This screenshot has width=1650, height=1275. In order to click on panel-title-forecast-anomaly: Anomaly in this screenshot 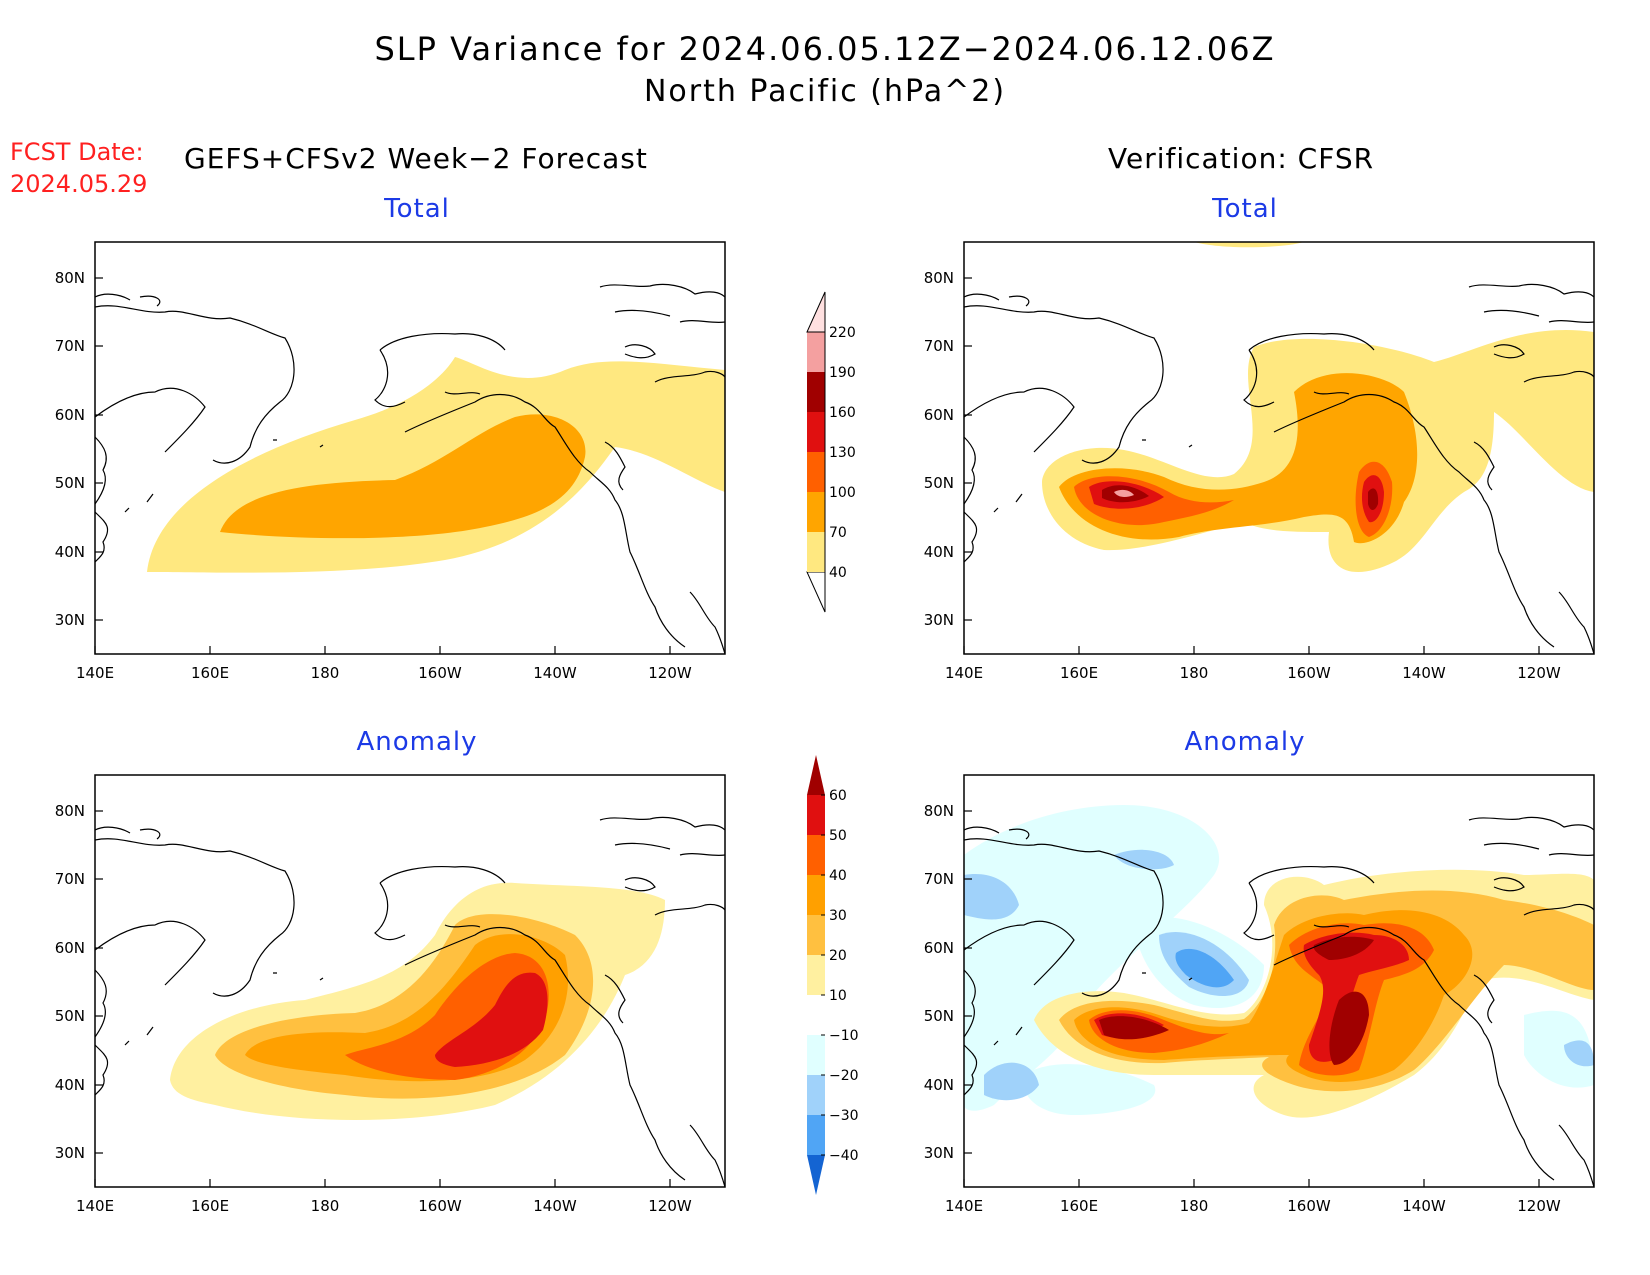, I will do `click(417, 742)`.